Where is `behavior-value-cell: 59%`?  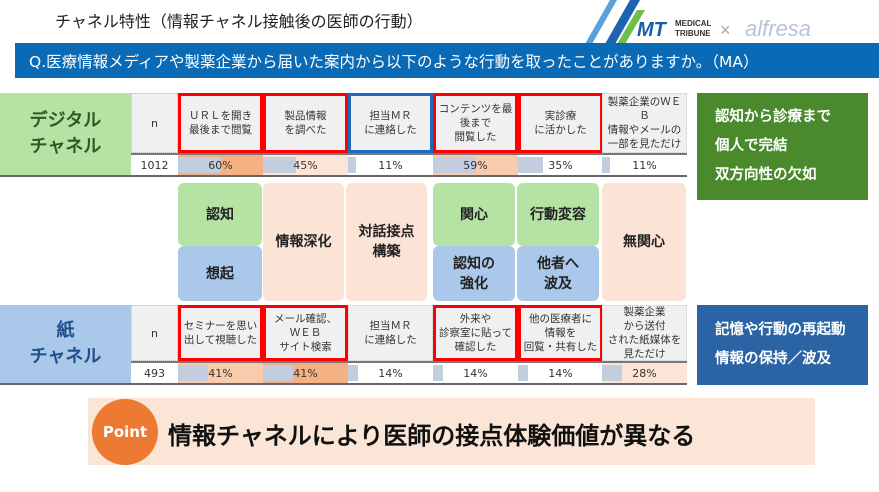
behavior-value-cell: 59% is located at coordinates (475, 164).